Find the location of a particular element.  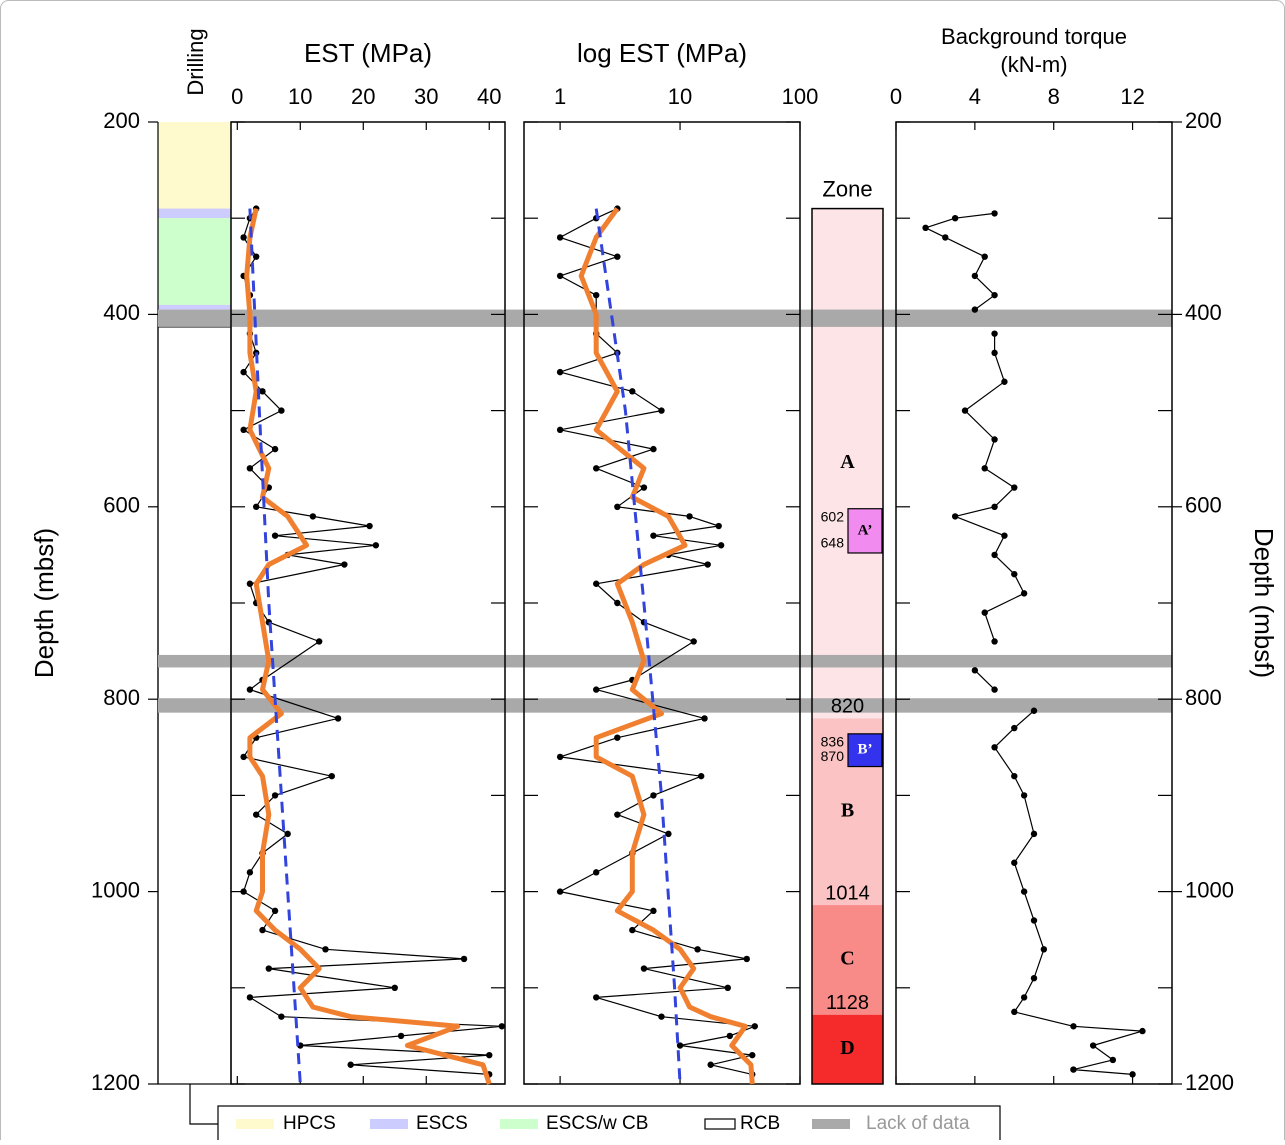

zone-boundary-label: 1128 is located at coordinates (847, 1003).